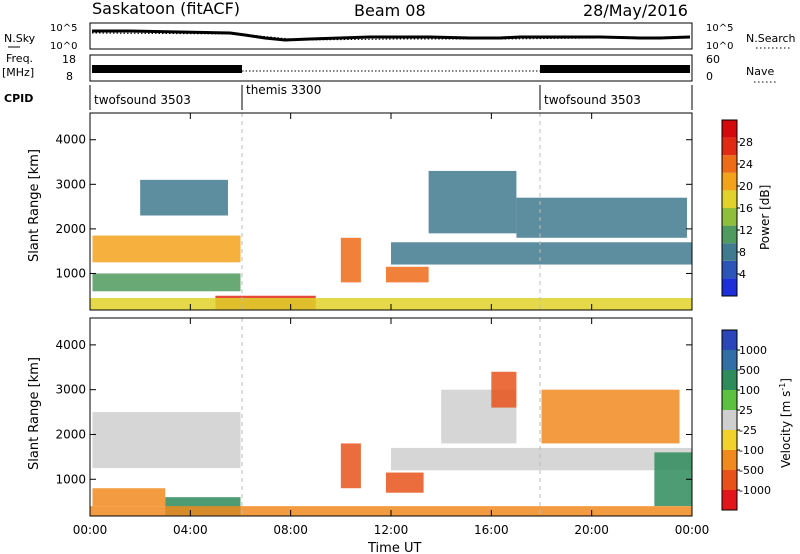 The height and width of the screenshot is (554, 800). Describe the element at coordinates (786, 429) in the screenshot. I see `velocity-colorbar-label-main: Velocity [m s` at that location.